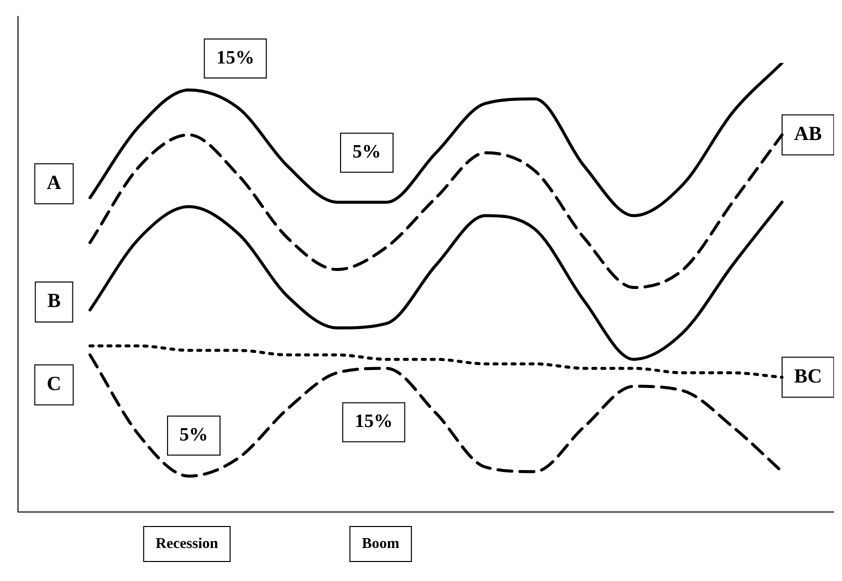 This screenshot has width=842, height=581. Describe the element at coordinates (54, 183) in the screenshot. I see `series-label: A` at that location.